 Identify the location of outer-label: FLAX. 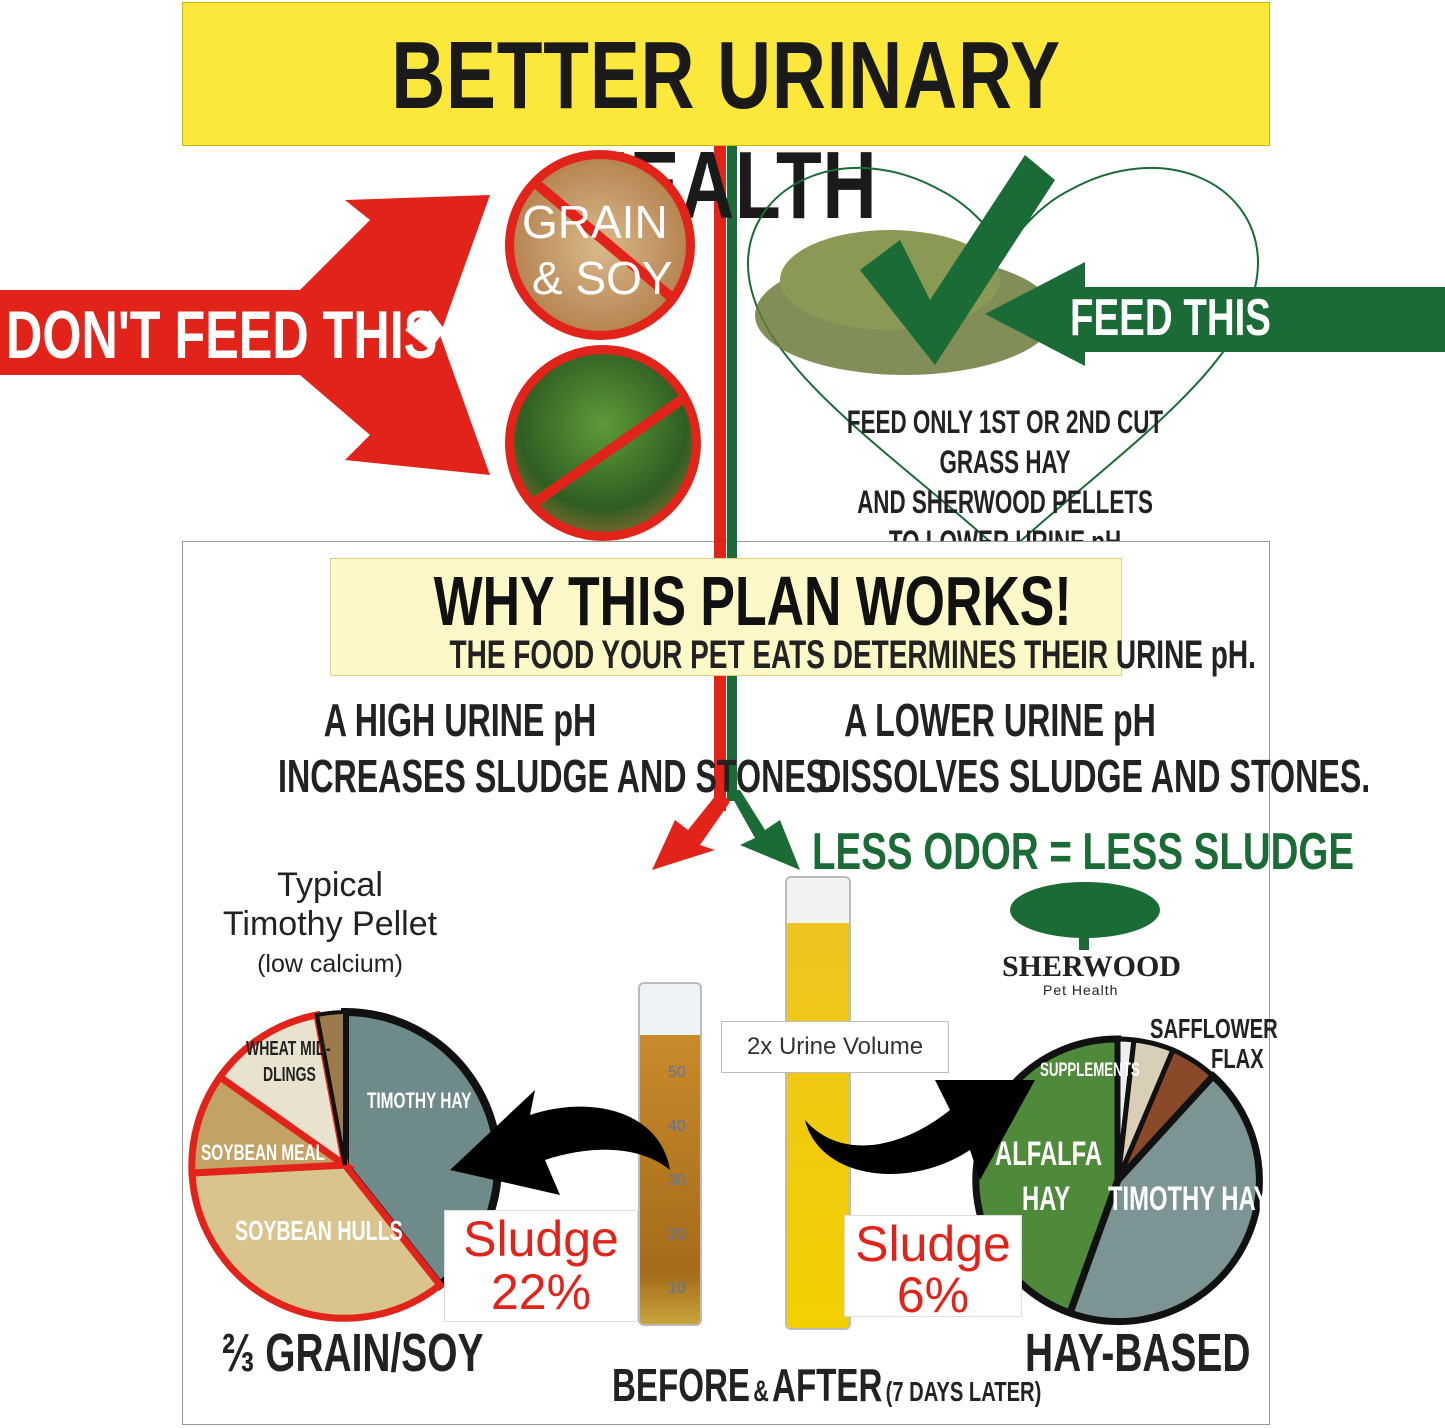
(1237, 1058).